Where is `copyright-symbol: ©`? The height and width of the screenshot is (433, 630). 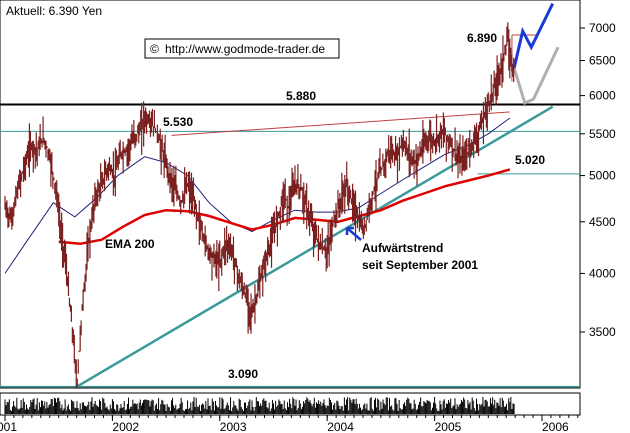
copyright-symbol: © is located at coordinates (154, 49).